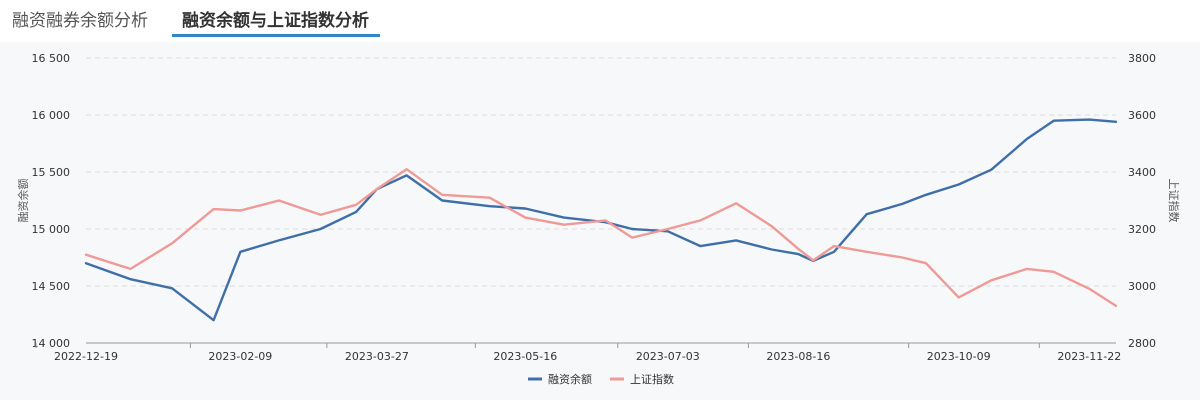 The image size is (1200, 400). I want to click on legend-label: 上证指数, so click(652, 379).